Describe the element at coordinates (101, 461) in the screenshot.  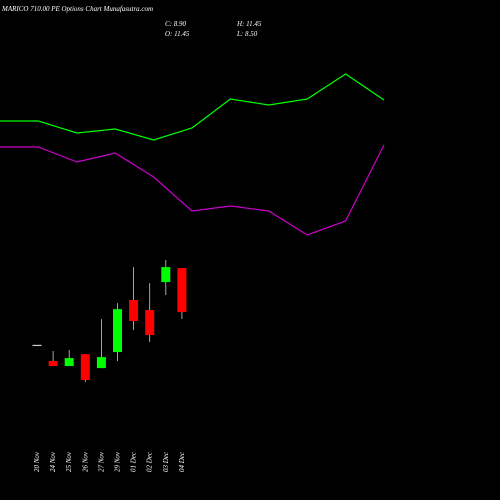
I see `x-tick-label: 27 Nov` at that location.